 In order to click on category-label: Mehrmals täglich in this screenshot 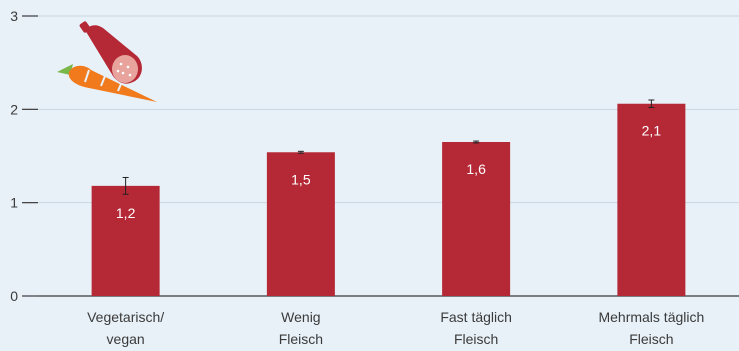, I will do `click(651, 317)`.